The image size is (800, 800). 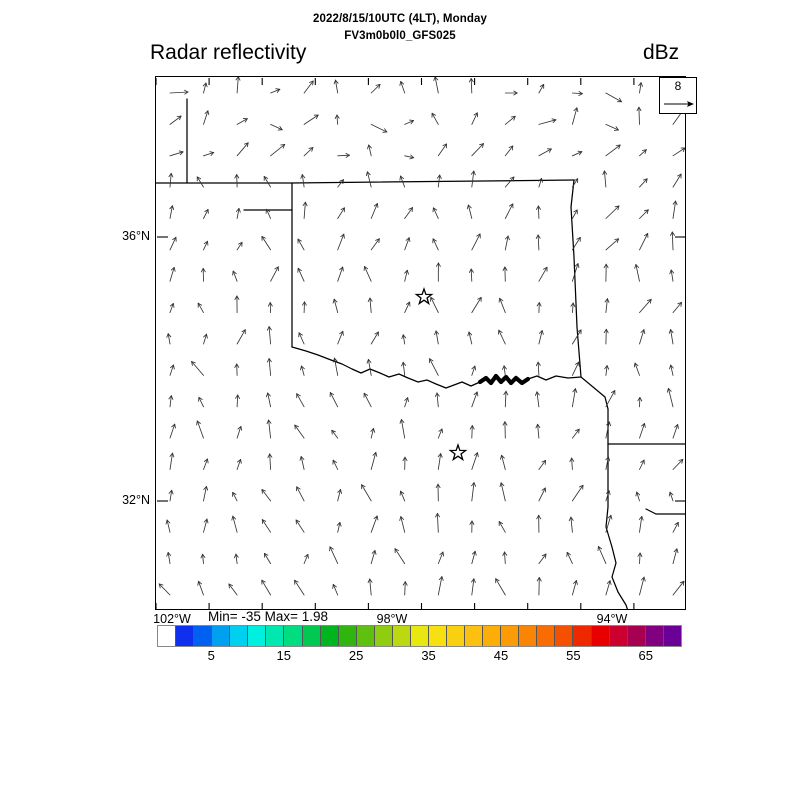 What do you see at coordinates (441, 374) in the screenshot?
I see `city-star-markers` at bounding box center [441, 374].